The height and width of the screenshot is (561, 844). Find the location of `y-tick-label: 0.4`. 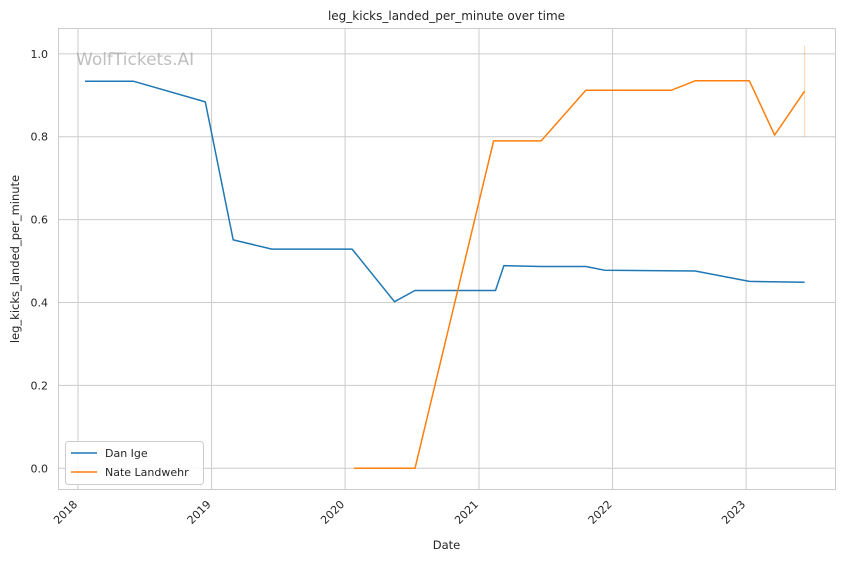

y-tick-label: 0.4 is located at coordinates (40, 303).